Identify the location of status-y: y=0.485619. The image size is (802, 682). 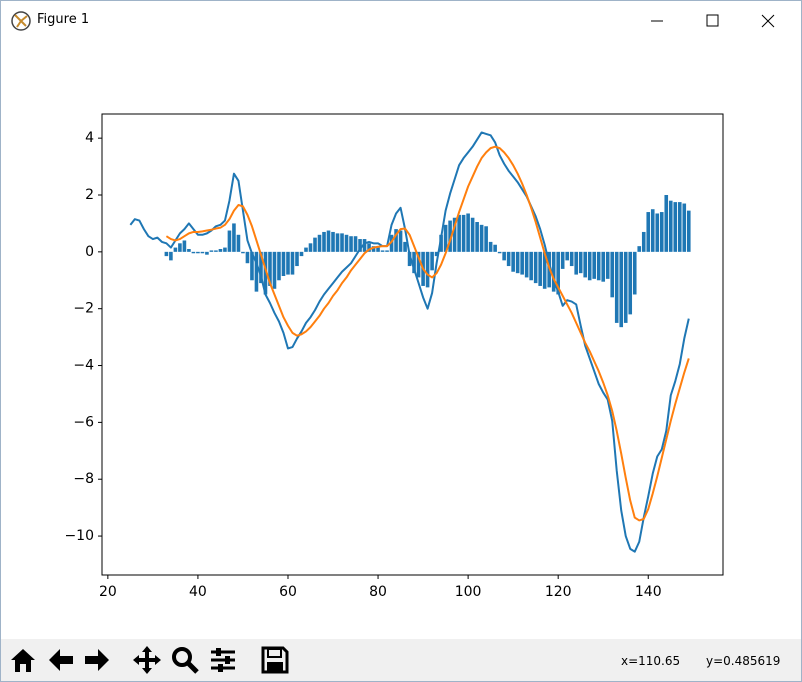
(743, 661).